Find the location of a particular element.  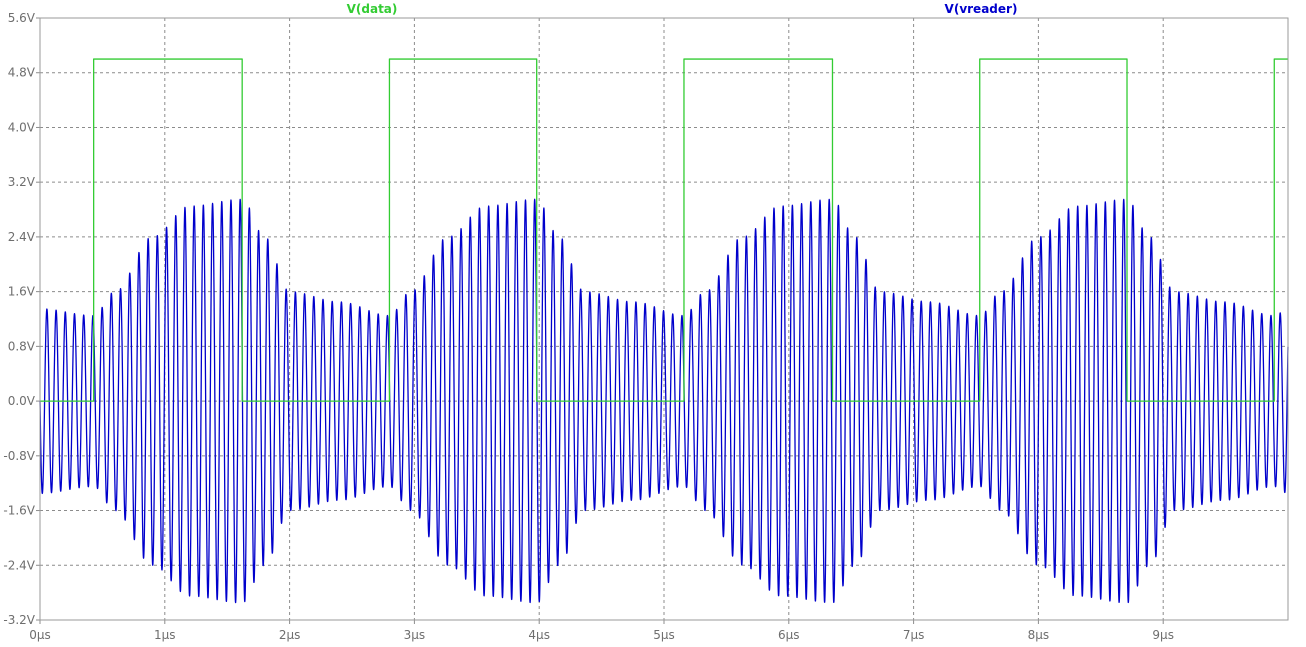

y-tick-label: 4.0V is located at coordinates (22, 127).